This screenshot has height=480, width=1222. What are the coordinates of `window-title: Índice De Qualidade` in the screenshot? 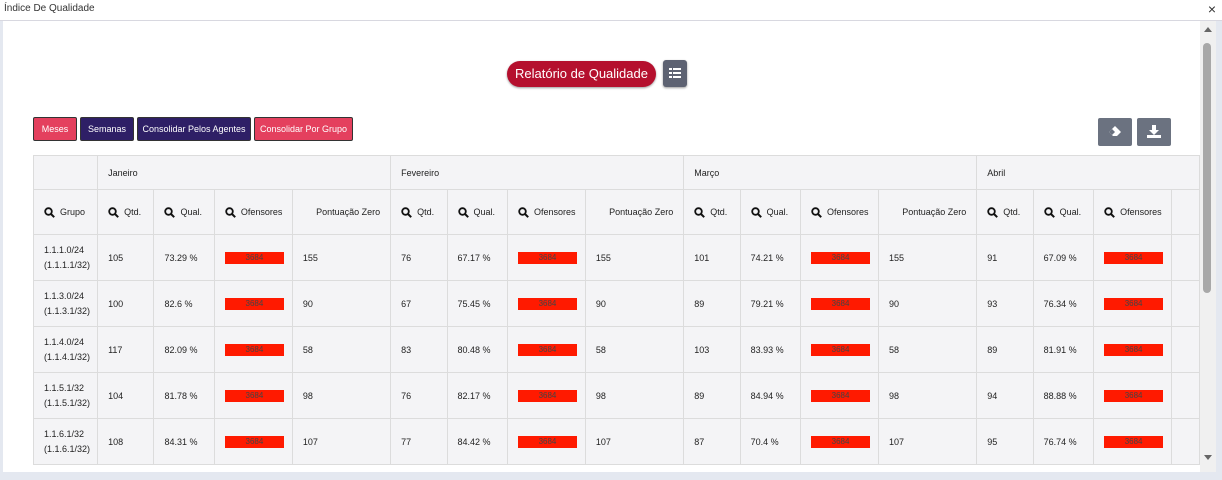 It's located at (49, 8).